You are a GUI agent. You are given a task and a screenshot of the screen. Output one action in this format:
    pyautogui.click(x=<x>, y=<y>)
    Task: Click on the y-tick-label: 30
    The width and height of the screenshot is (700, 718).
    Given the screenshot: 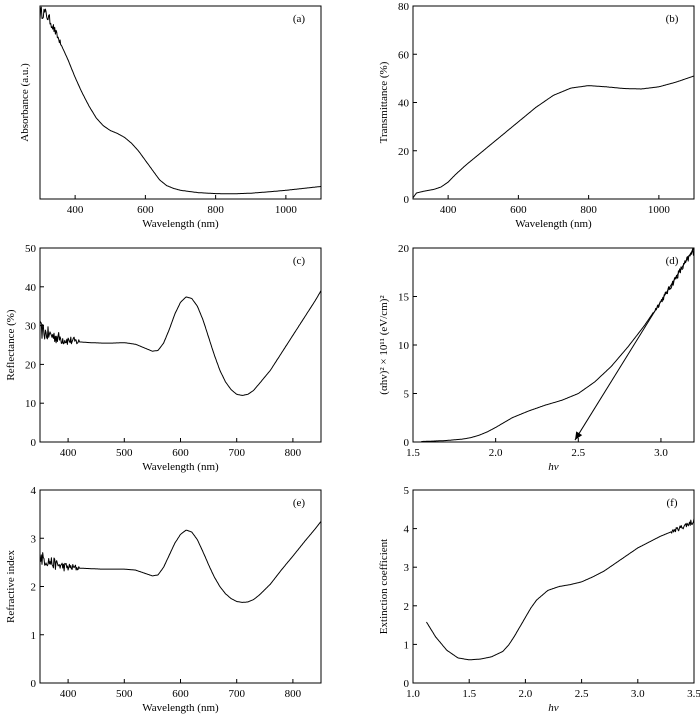 What is the action you would take?
    pyautogui.click(x=31, y=327)
    